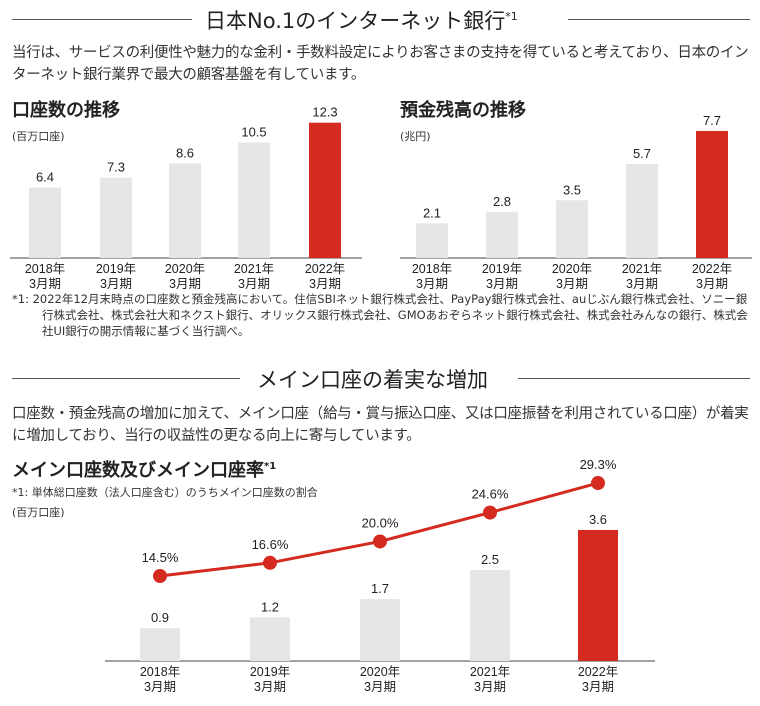 This screenshot has width=760, height=706. I want to click on chart-title-text: メイン口座数及びメイン口座率, so click(138, 470).